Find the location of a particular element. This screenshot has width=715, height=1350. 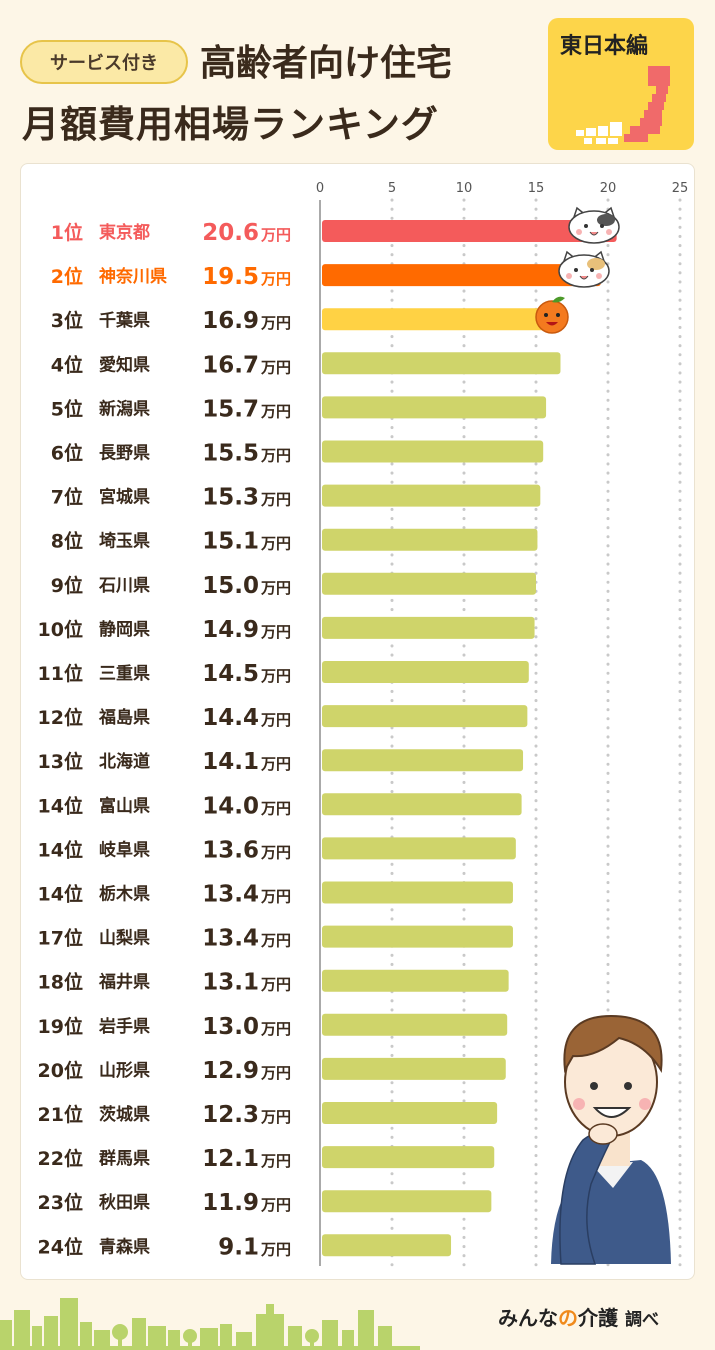

x-tick-label: 15 is located at coordinates (536, 188).